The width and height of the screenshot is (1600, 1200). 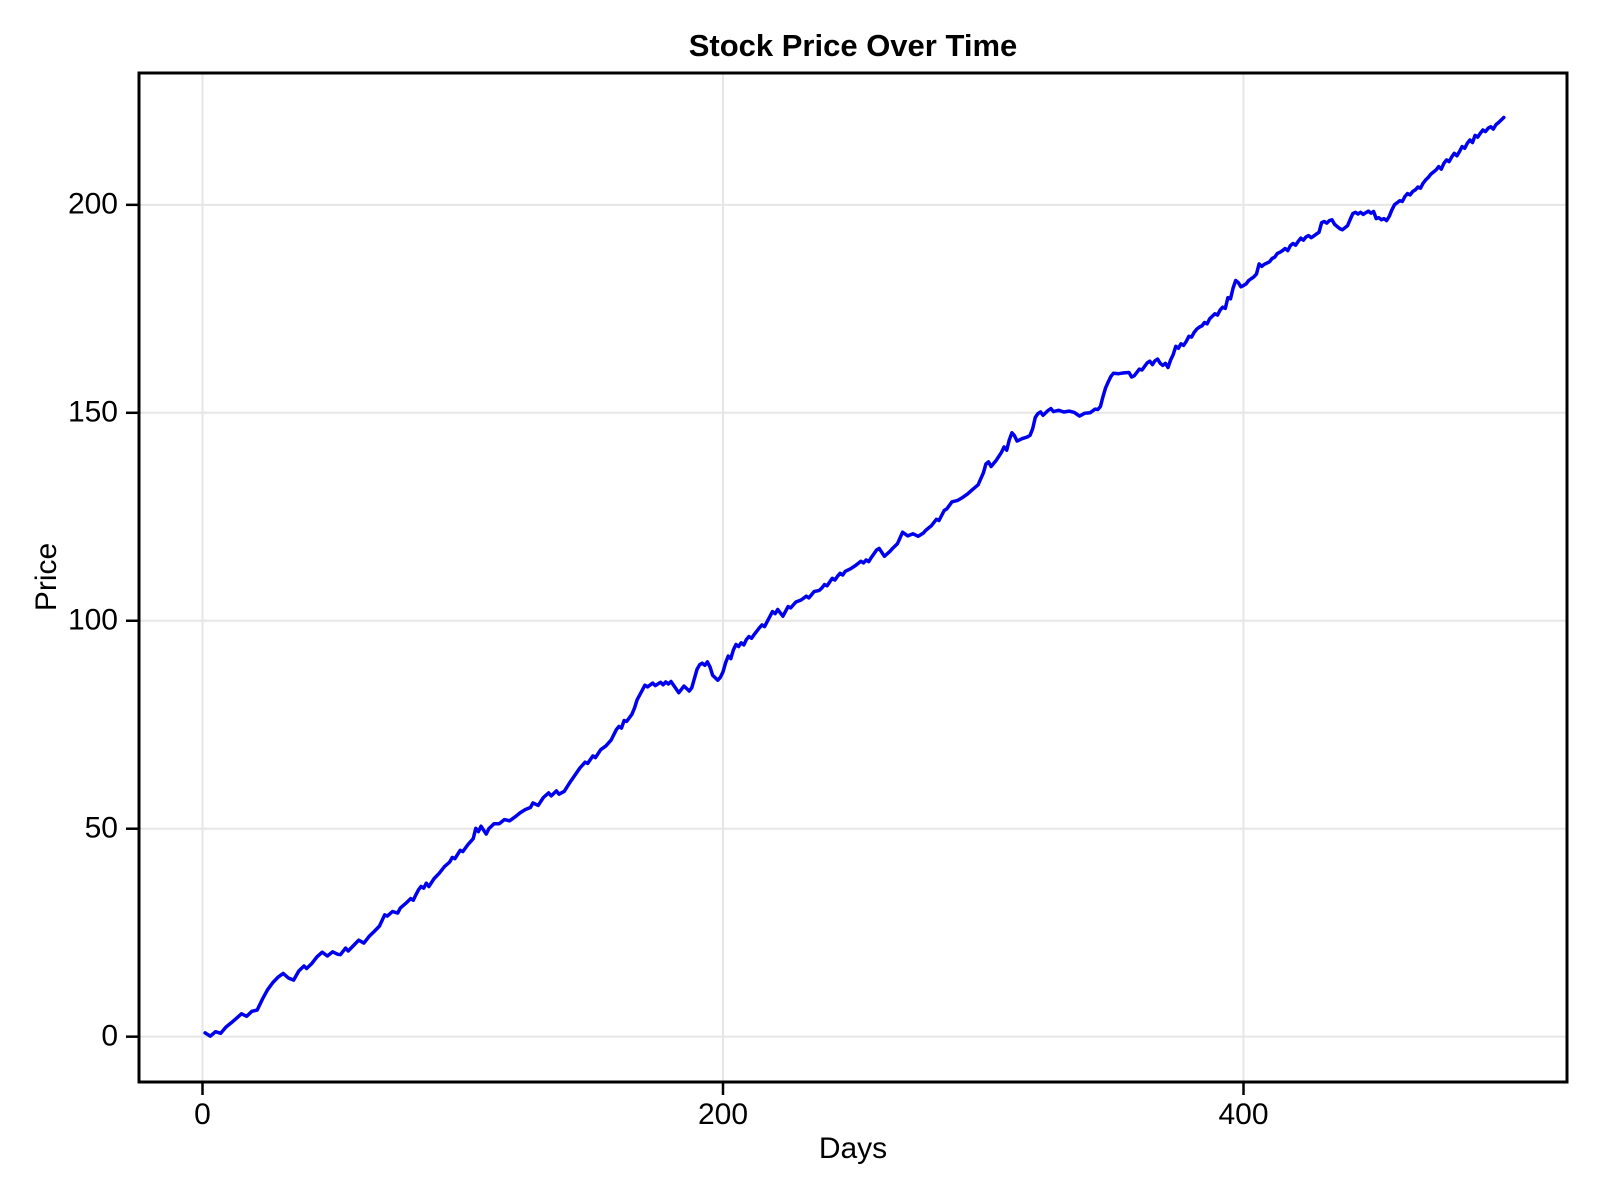 I want to click on y-tick-label: 0, so click(x=109, y=1035).